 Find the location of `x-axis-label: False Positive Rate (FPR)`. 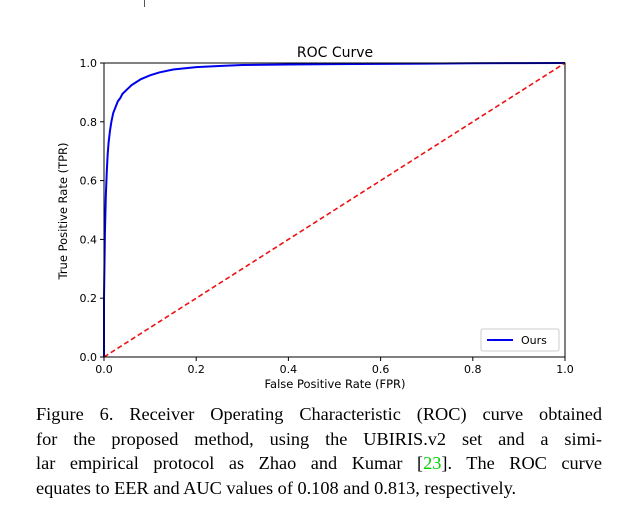

x-axis-label: False Positive Rate (FPR) is located at coordinates (334, 384).